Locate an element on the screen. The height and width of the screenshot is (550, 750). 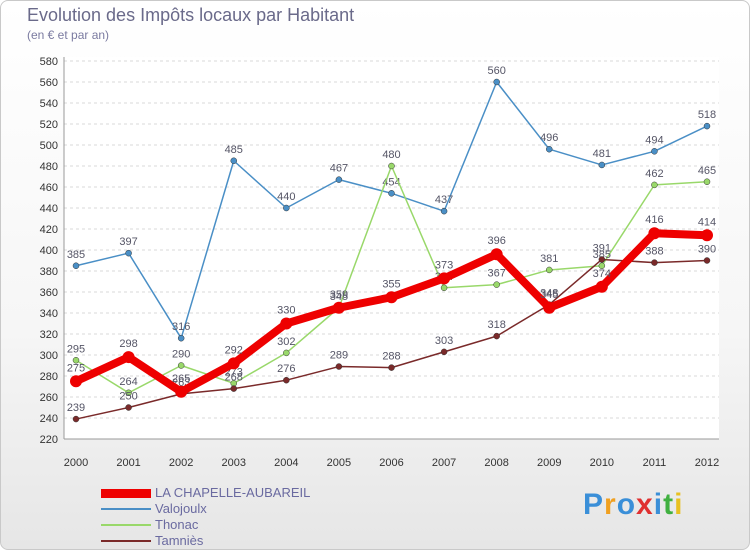
data-label: 348 is located at coordinates (549, 294).